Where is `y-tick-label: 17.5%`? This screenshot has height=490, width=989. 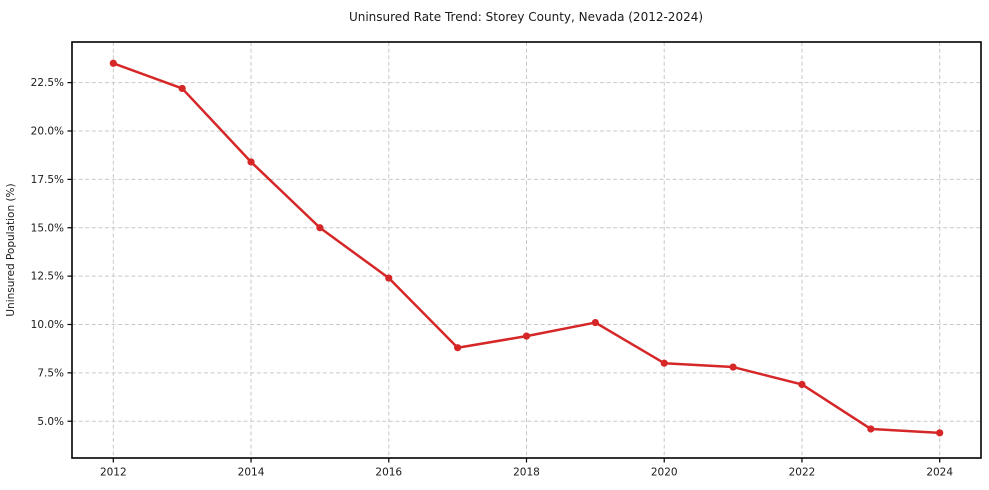 y-tick-label: 17.5% is located at coordinates (47, 180).